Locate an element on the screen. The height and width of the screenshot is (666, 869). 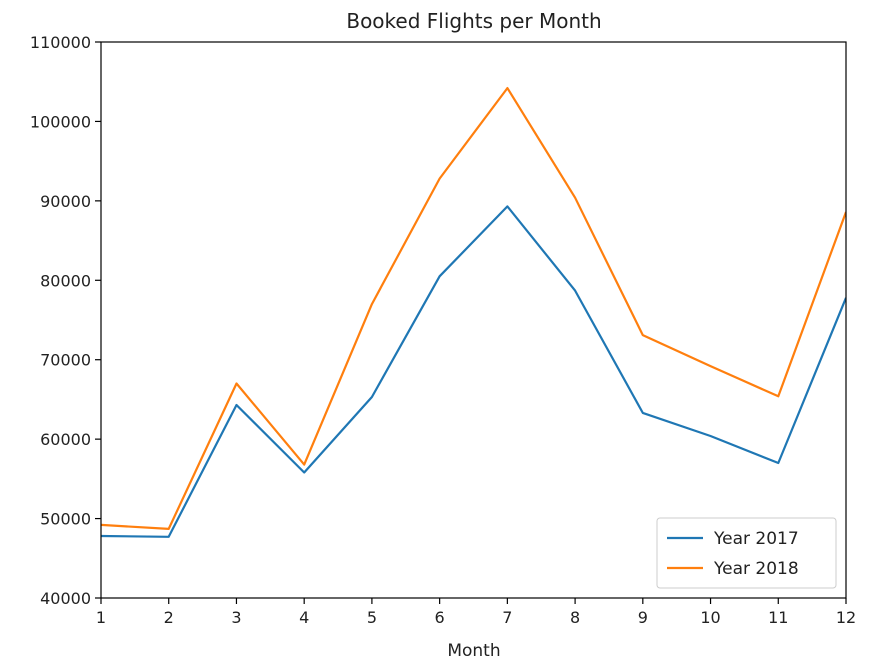
x-axis: 1 2 3 4 5 6 7 8 9 10 11 12 is located at coordinates (476, 612).